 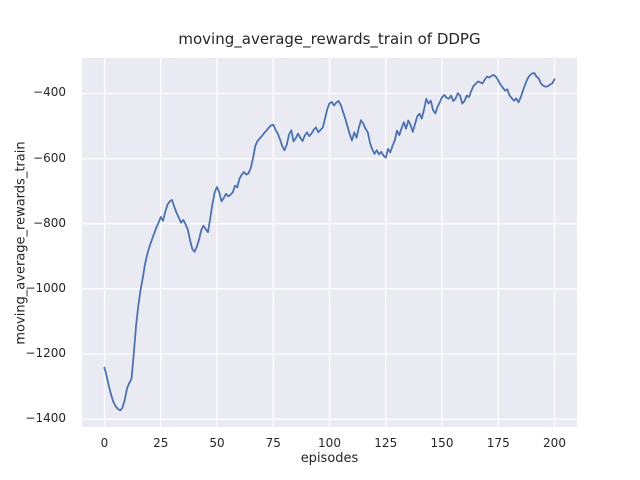 What do you see at coordinates (329, 458) in the screenshot?
I see `x-axis-label: episodes` at bounding box center [329, 458].